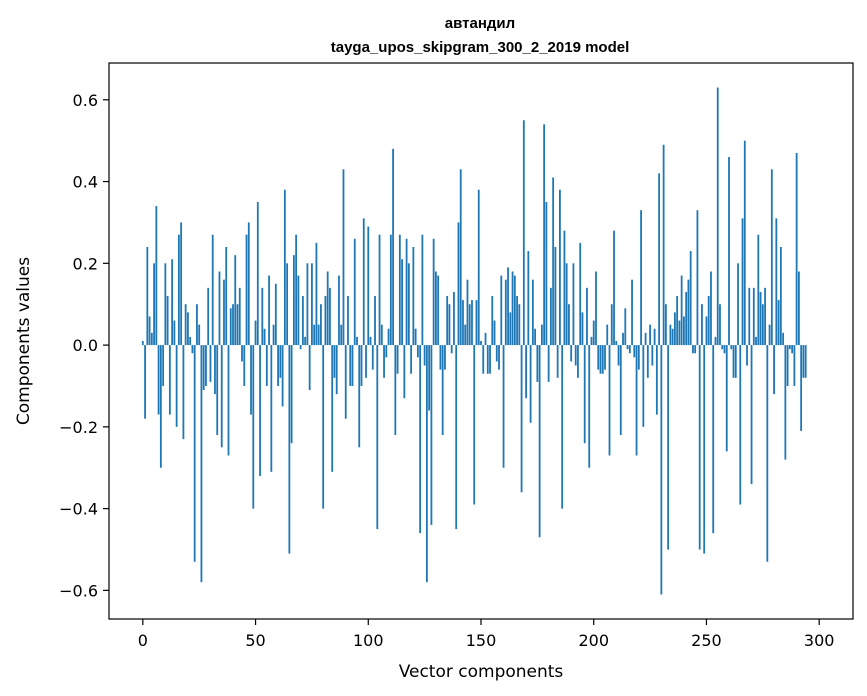  What do you see at coordinates (706, 640) in the screenshot?
I see `x-tick-label: 250` at bounding box center [706, 640].